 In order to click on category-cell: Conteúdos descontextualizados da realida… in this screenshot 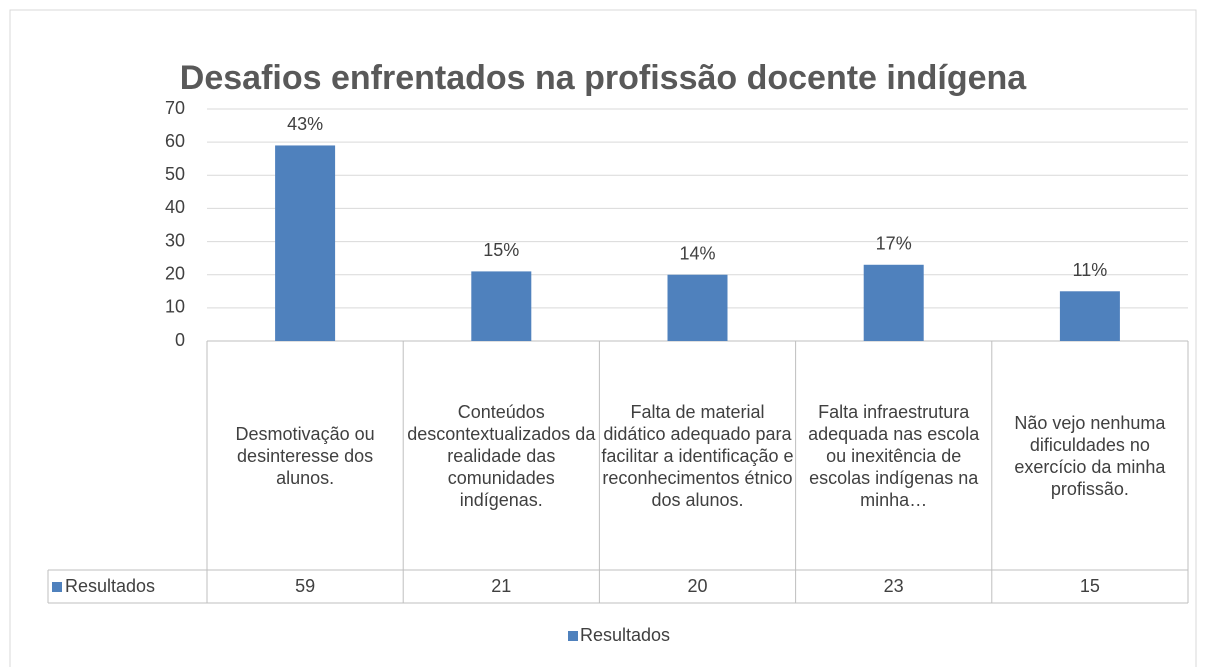, I will do `click(501, 455)`.